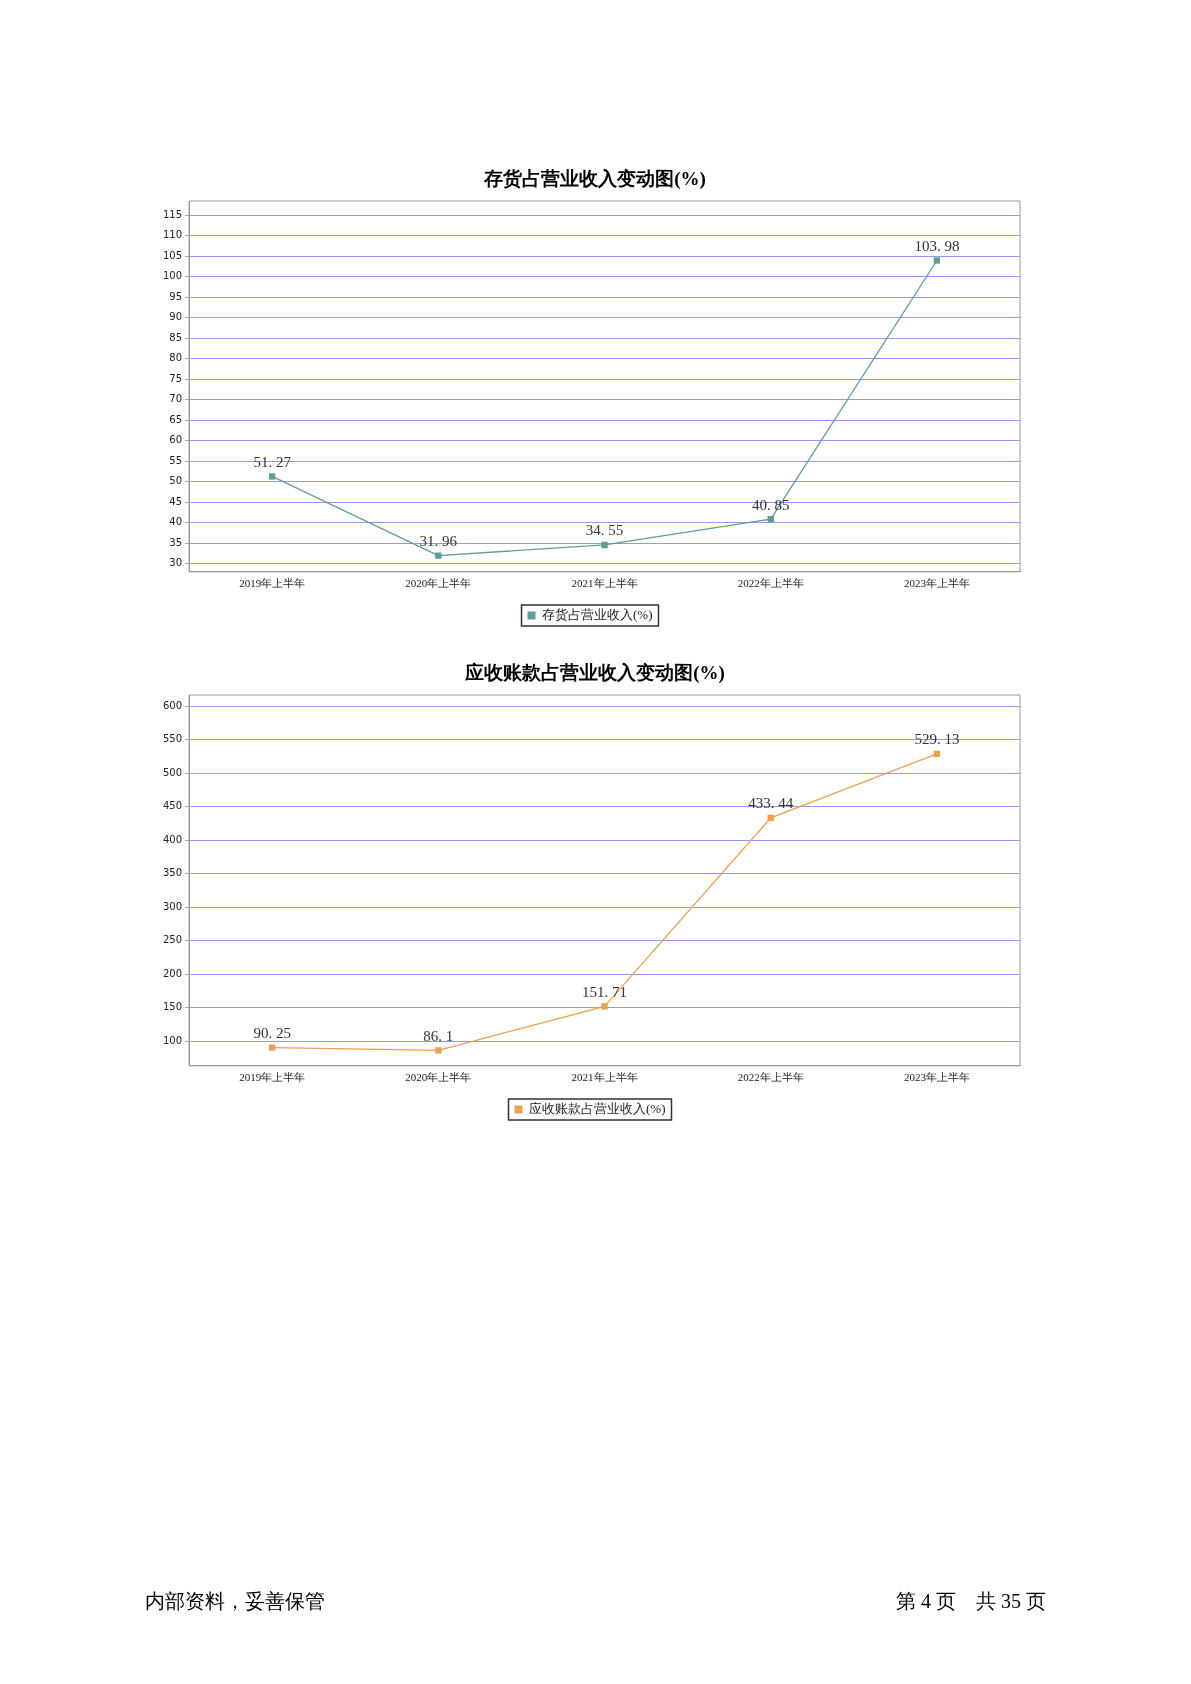 This screenshot has height=1684, width=1191. What do you see at coordinates (172, 214) in the screenshot?
I see `y-tick-label: 115` at bounding box center [172, 214].